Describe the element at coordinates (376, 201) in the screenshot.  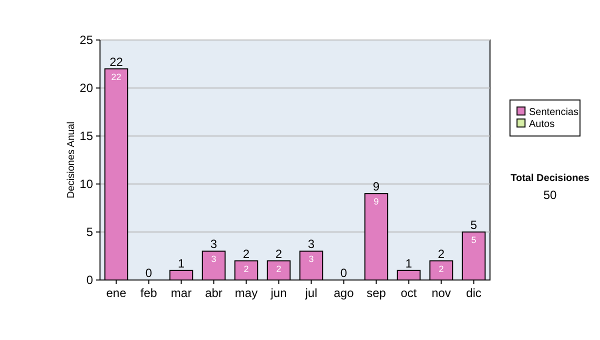
I see `data-label: 9` at that location.